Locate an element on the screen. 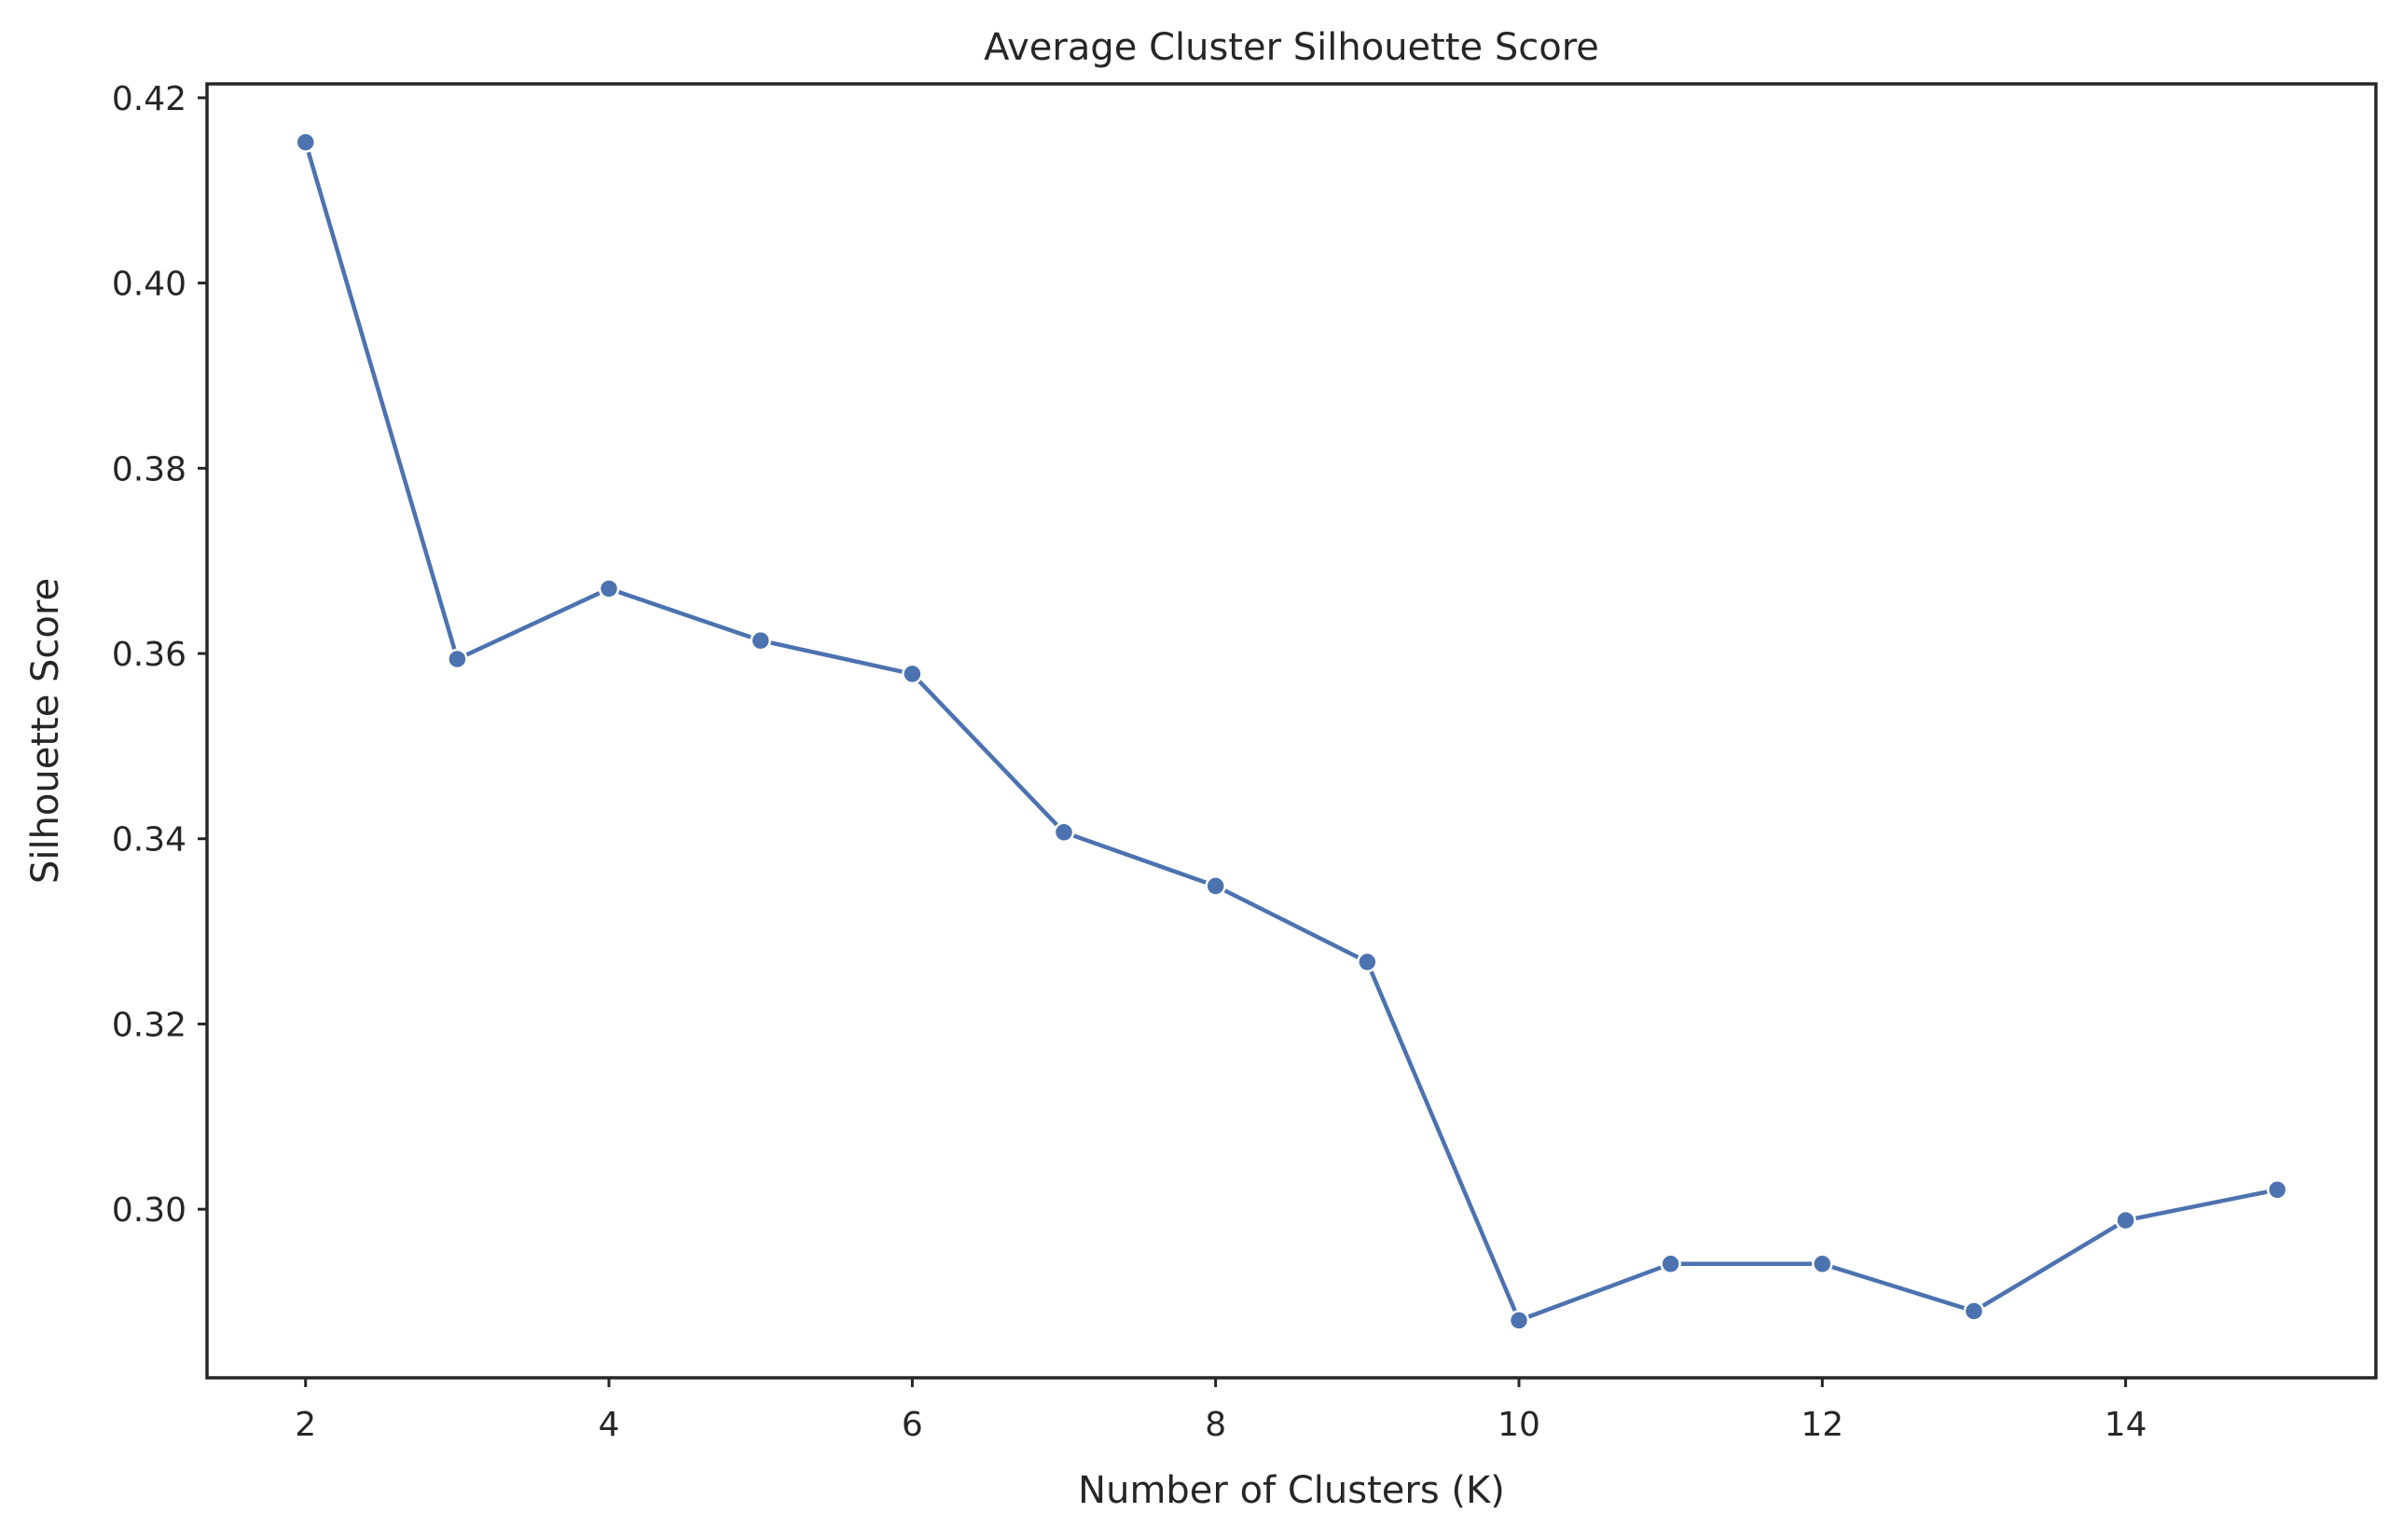 This screenshot has height=1540, width=2402. y-tick-label: 0.34 is located at coordinates (149, 840).